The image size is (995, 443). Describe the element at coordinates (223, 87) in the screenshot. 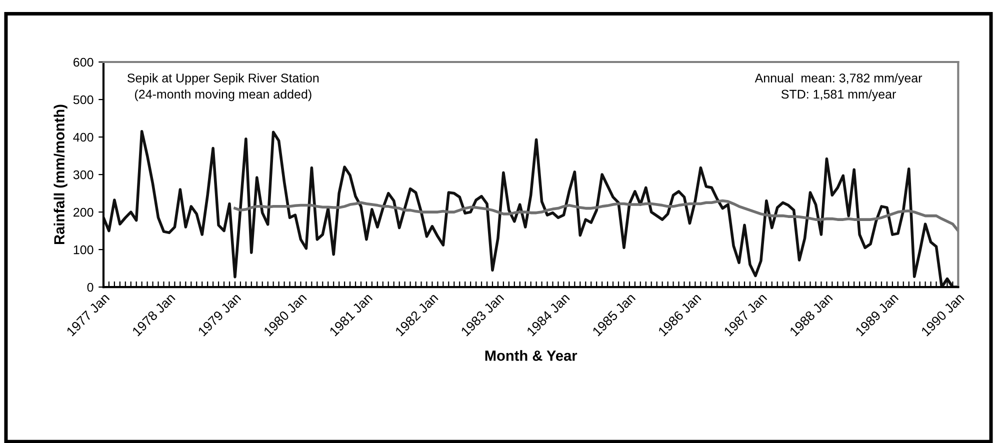

I see `annotation: Sepik at Upper Sepik River Station (24-month moving mean added)` at that location.